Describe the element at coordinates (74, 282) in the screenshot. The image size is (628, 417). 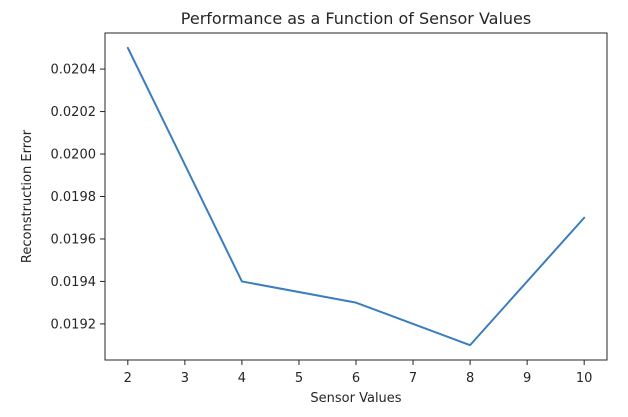
I see `y-tick-label: 0.0194` at that location.